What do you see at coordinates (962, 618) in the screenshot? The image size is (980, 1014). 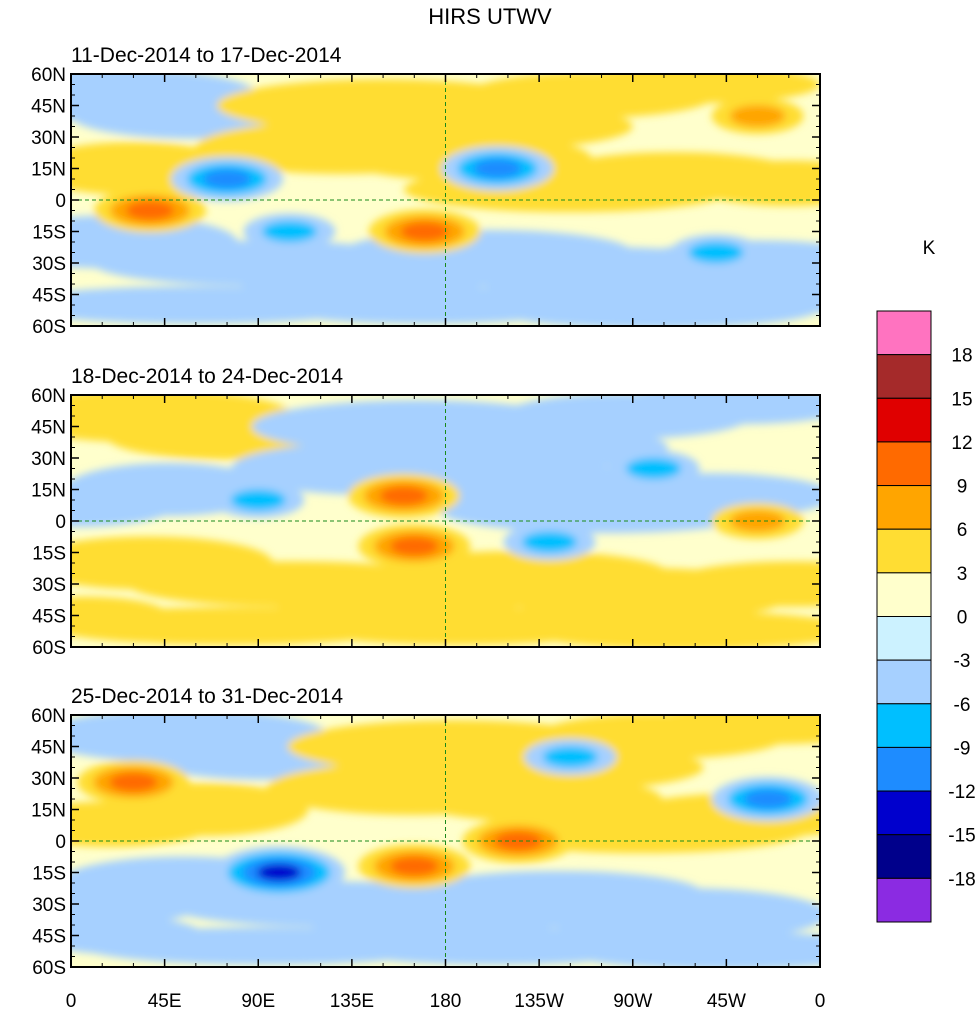 I see `colorbar-label: 0` at bounding box center [962, 618].